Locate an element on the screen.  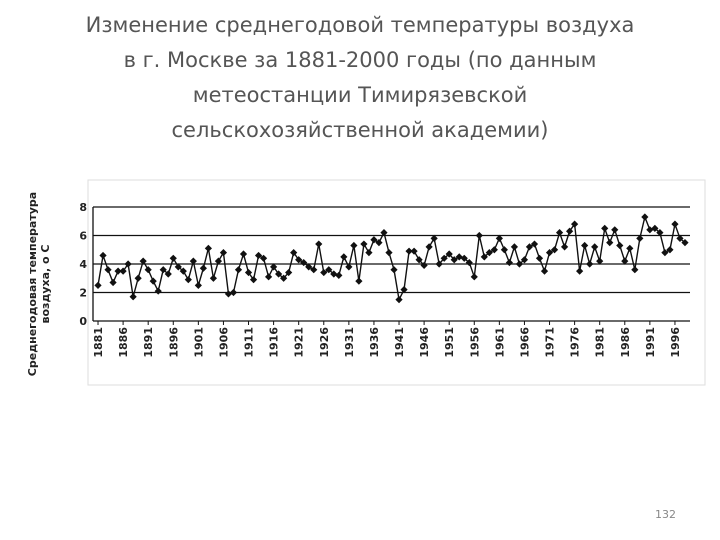
y-tick-label: 0 is located at coordinates (83, 321).